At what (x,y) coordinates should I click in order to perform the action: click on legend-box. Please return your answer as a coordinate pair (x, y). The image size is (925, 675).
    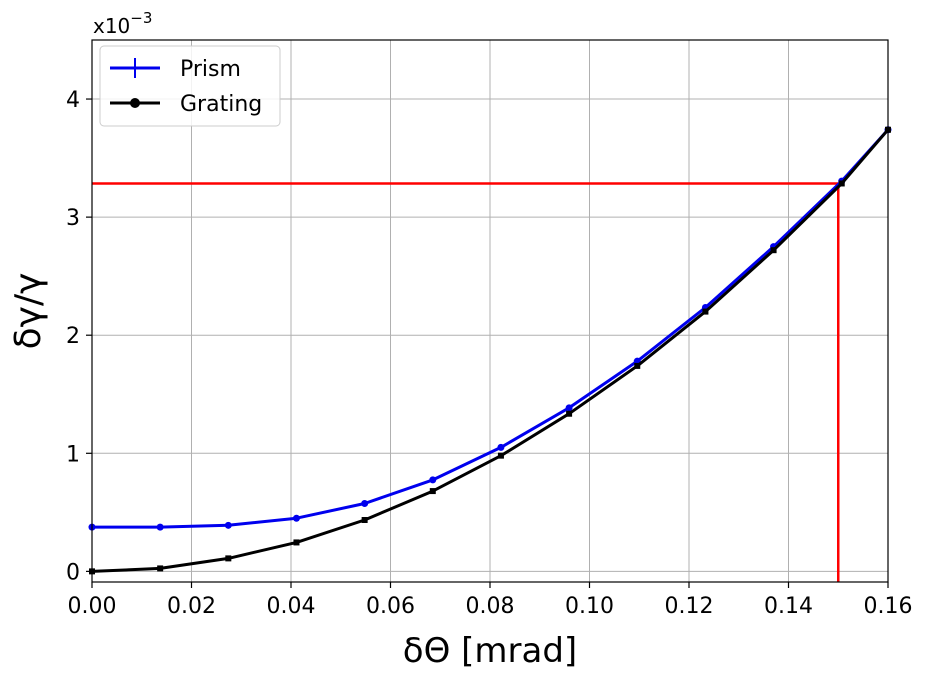
    Looking at the image, I should click on (190, 86).